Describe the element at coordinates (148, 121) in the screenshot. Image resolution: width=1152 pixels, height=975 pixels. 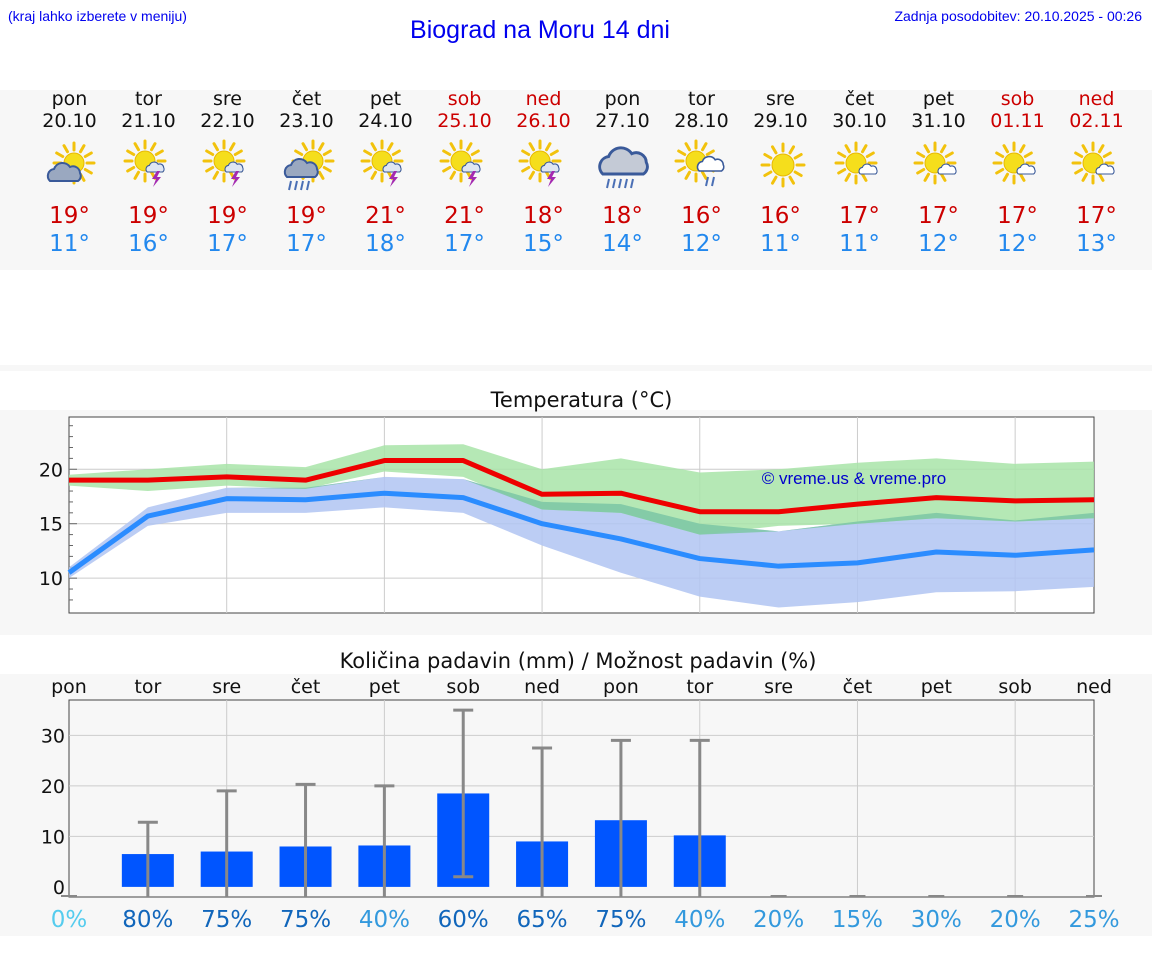
I see `day-date: 21.10` at that location.